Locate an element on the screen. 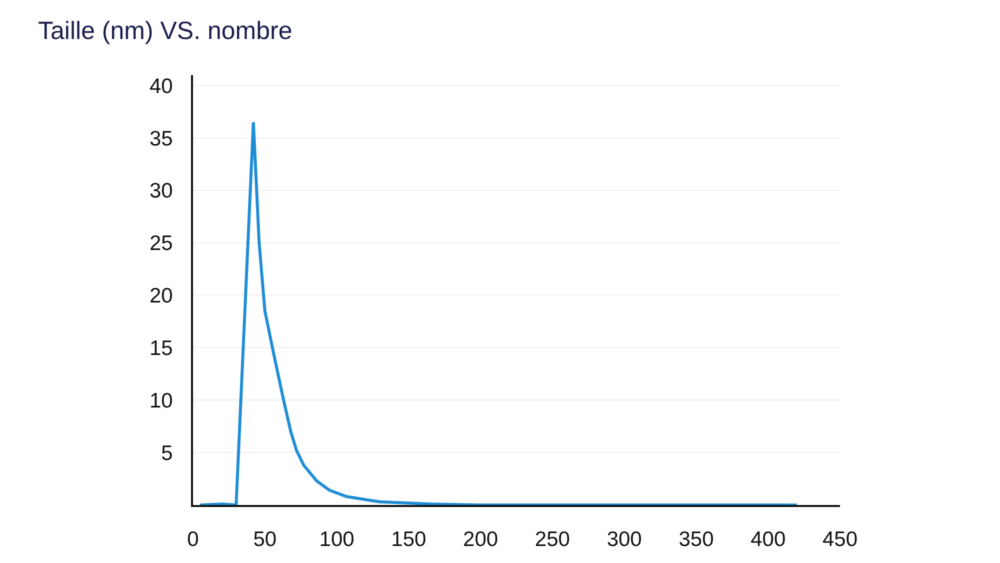 The height and width of the screenshot is (563, 1000). x-tick-label: 250 is located at coordinates (552, 540).